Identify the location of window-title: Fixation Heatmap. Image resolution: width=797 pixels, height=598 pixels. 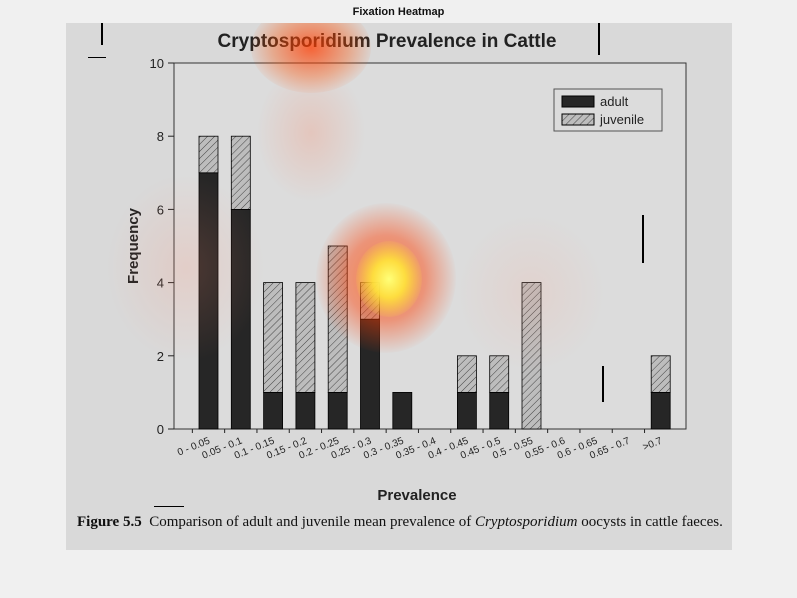
(398, 12).